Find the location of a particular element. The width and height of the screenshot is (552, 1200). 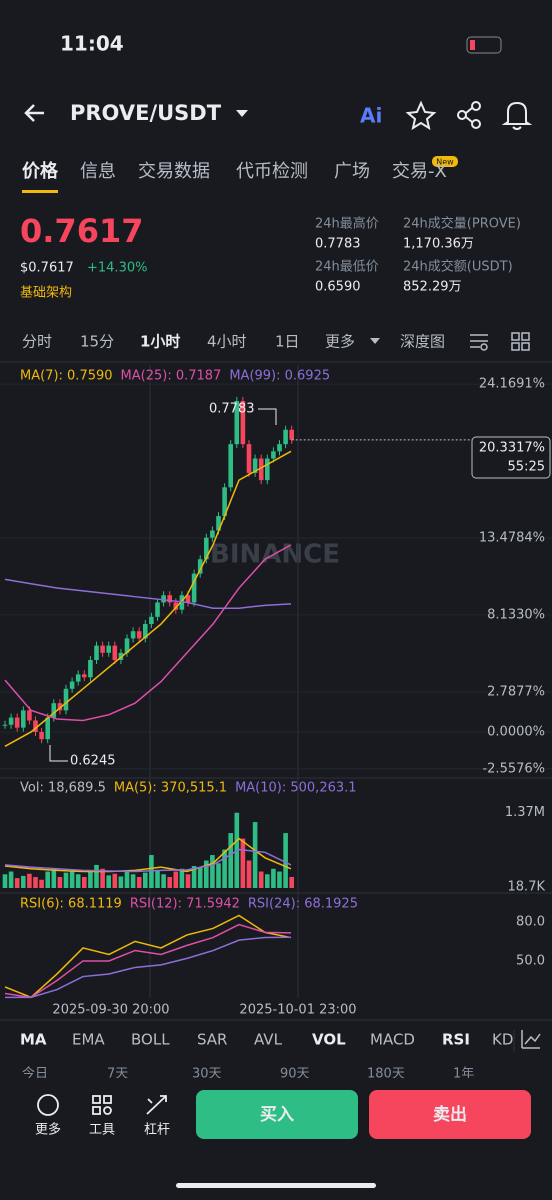

tool-label: 更多 is located at coordinates (48, 1130).